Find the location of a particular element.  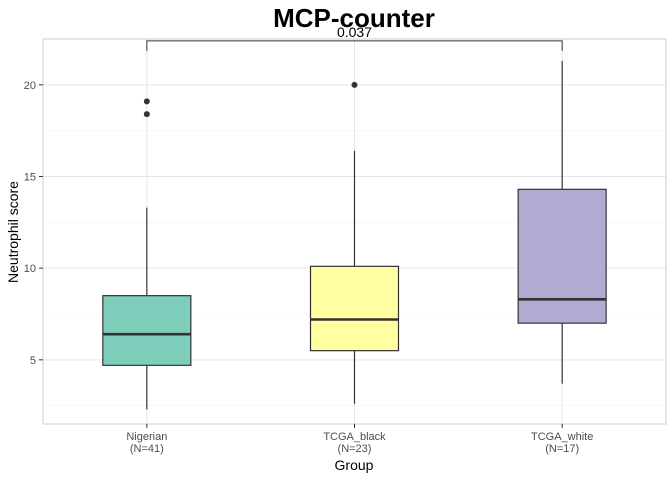

box-nigerian is located at coordinates (147, 254).